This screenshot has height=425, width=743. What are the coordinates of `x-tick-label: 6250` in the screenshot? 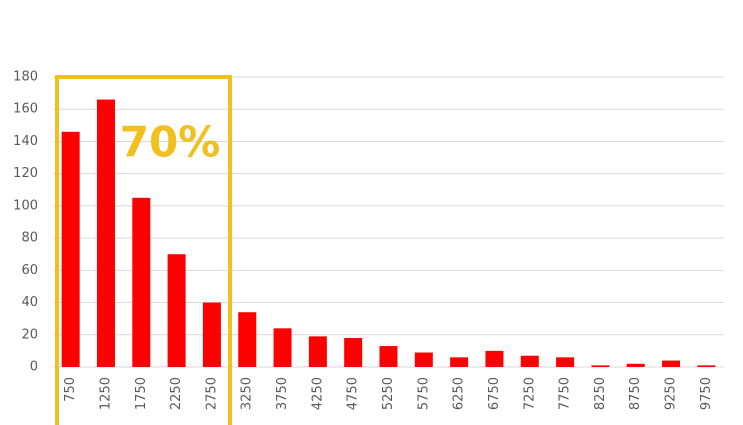 It's located at (459, 393).